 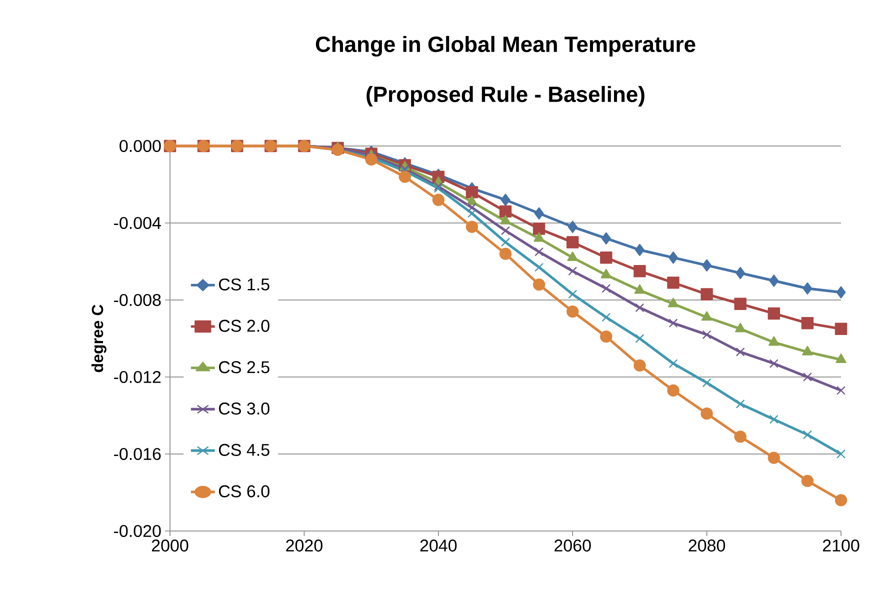 What do you see at coordinates (572, 546) in the screenshot?
I see `x-tick-label: 2060` at bounding box center [572, 546].